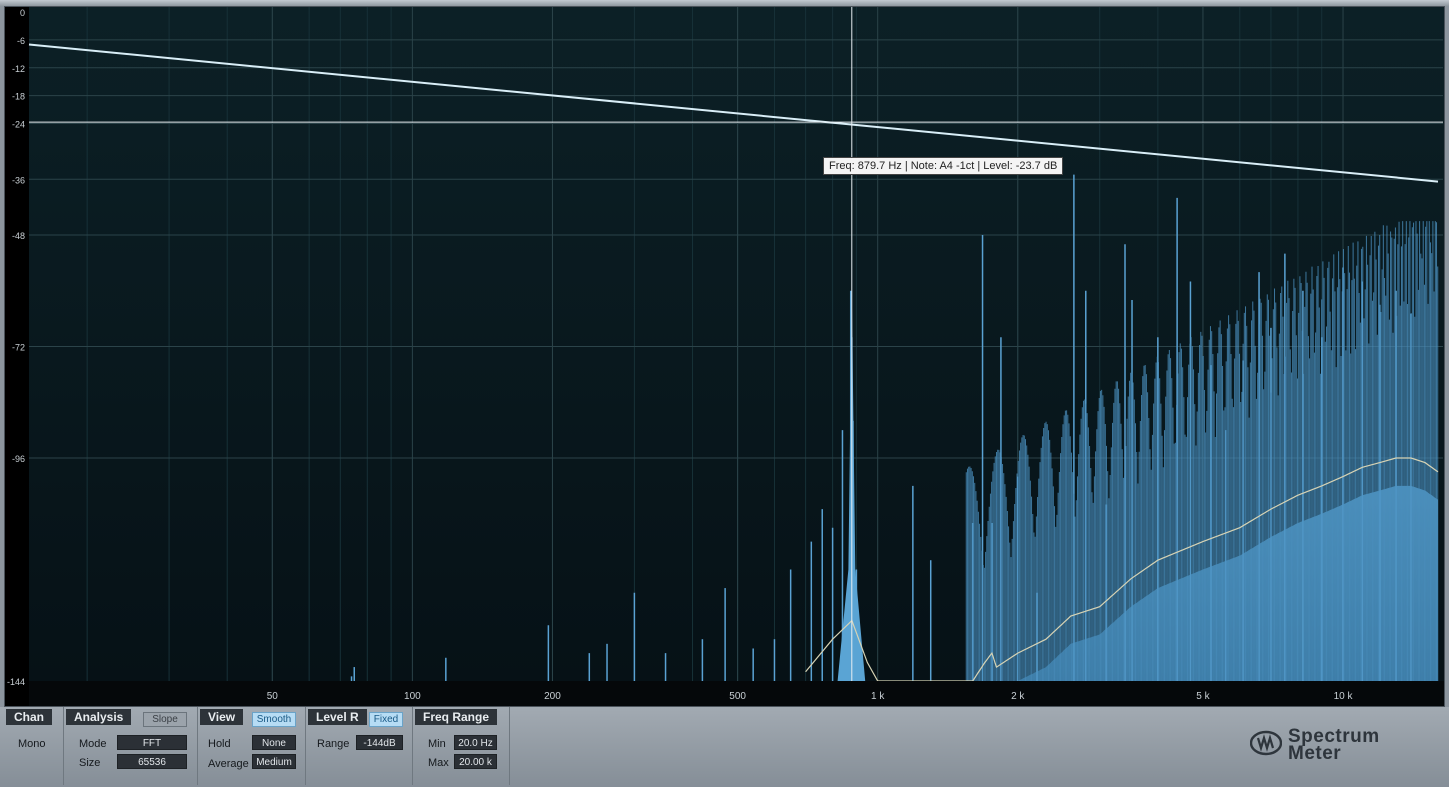 This screenshot has height=787, width=1449. I want to click on max-freq-field: 20.00 k, so click(475, 761).